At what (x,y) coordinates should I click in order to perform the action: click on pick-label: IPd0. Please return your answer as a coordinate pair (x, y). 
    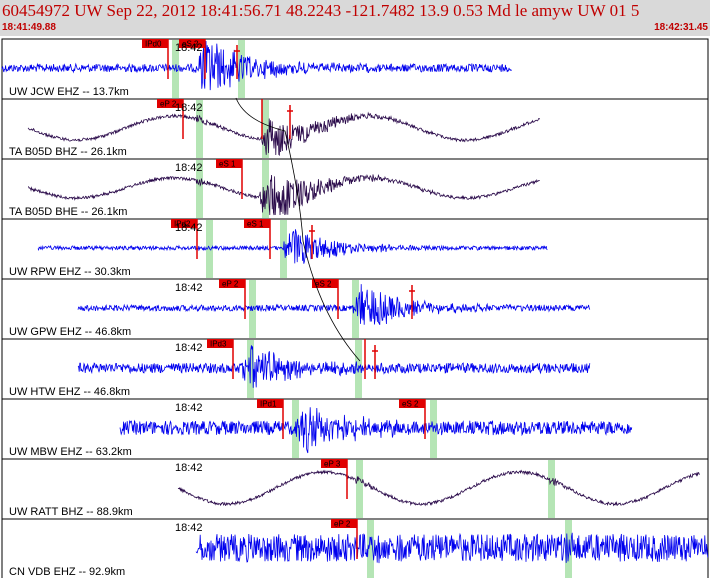
    Looking at the image, I should click on (153, 44).